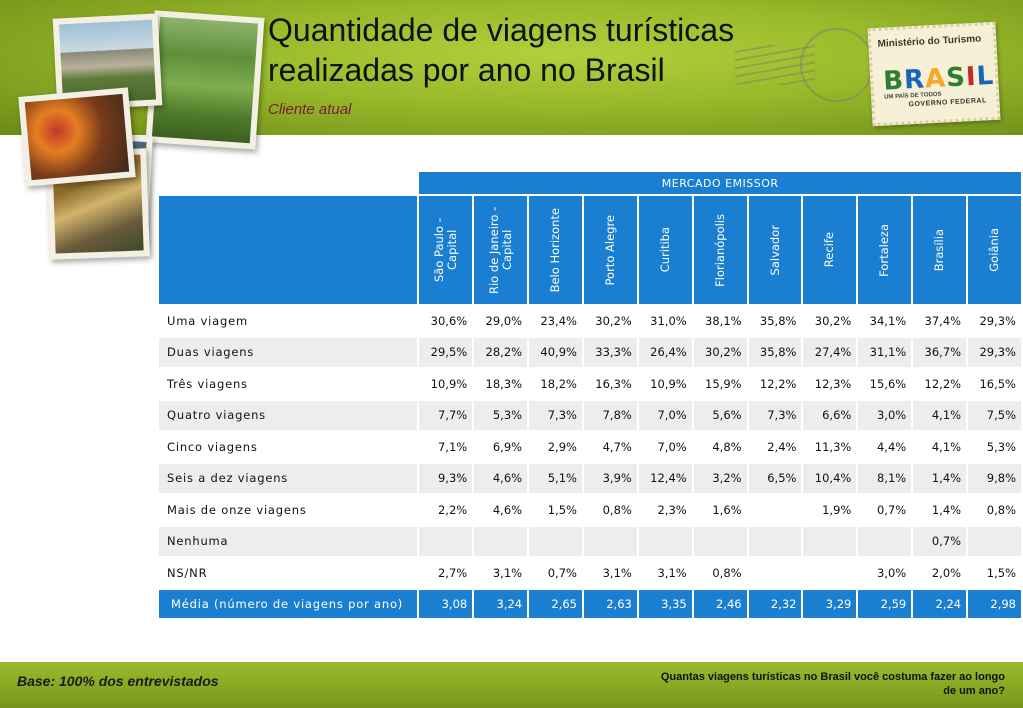 The height and width of the screenshot is (708, 1023). What do you see at coordinates (720, 415) in the screenshot?
I see `table-cell: 5,6%` at bounding box center [720, 415].